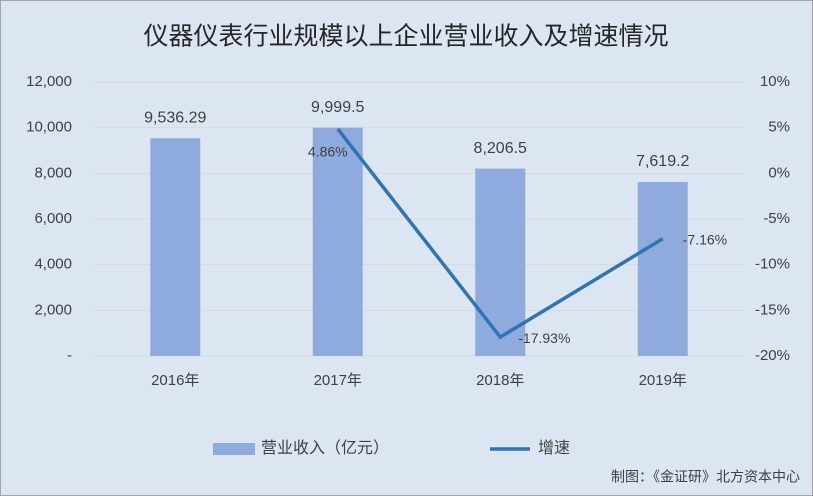  What do you see at coordinates (705, 239) in the screenshot?
I see `value-label: -7.16%` at bounding box center [705, 239].